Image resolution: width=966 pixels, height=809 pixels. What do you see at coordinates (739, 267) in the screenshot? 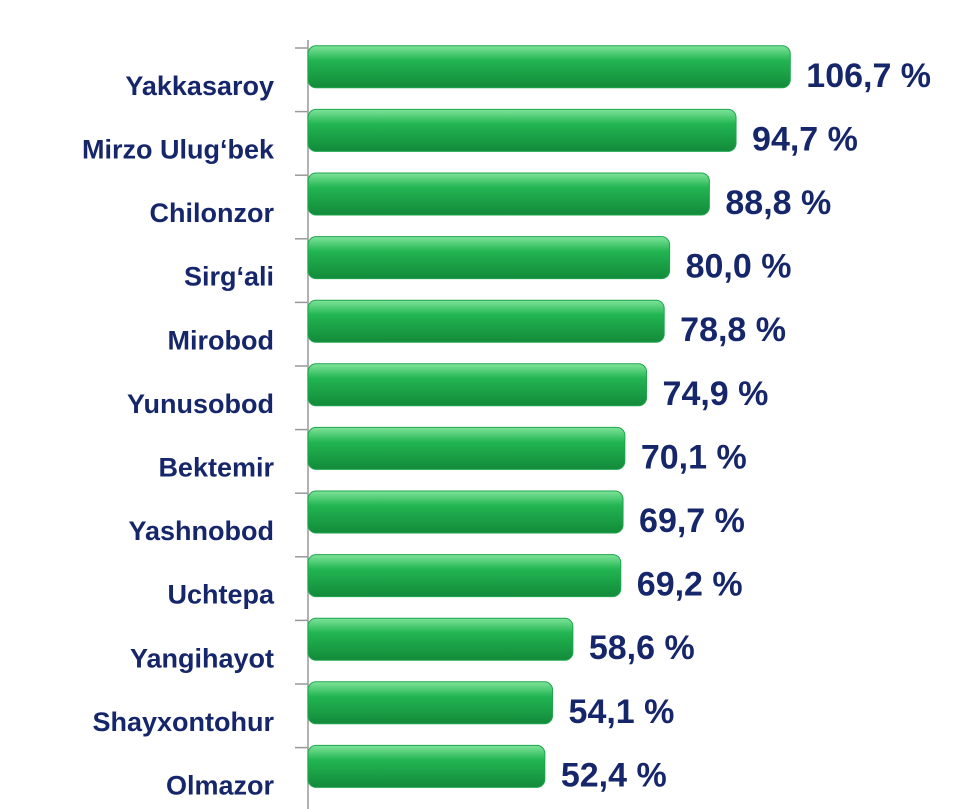
I see `value-label: 80,0 %` at bounding box center [739, 267].